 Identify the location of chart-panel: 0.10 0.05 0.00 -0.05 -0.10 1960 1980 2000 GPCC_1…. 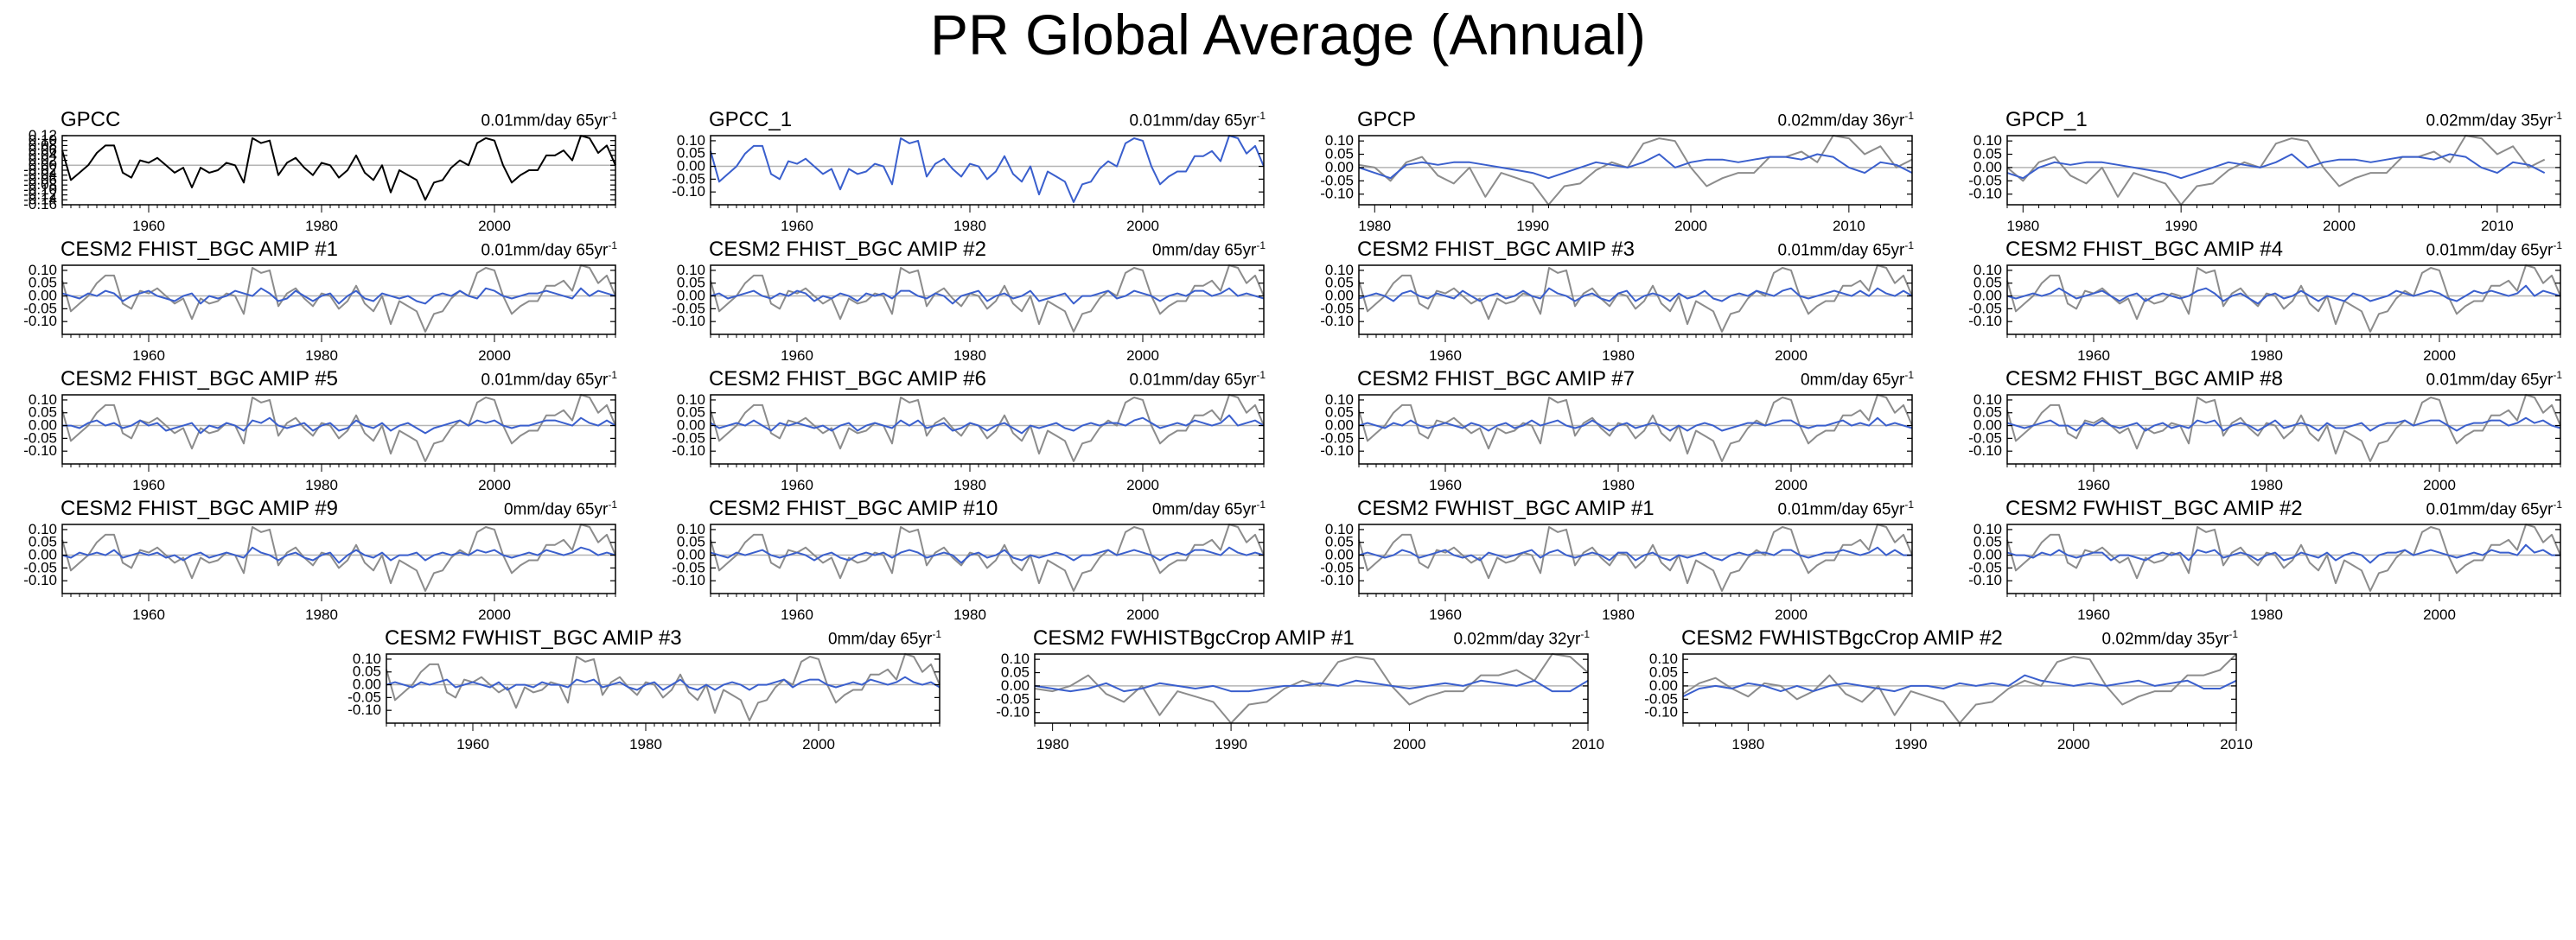
(968, 181).